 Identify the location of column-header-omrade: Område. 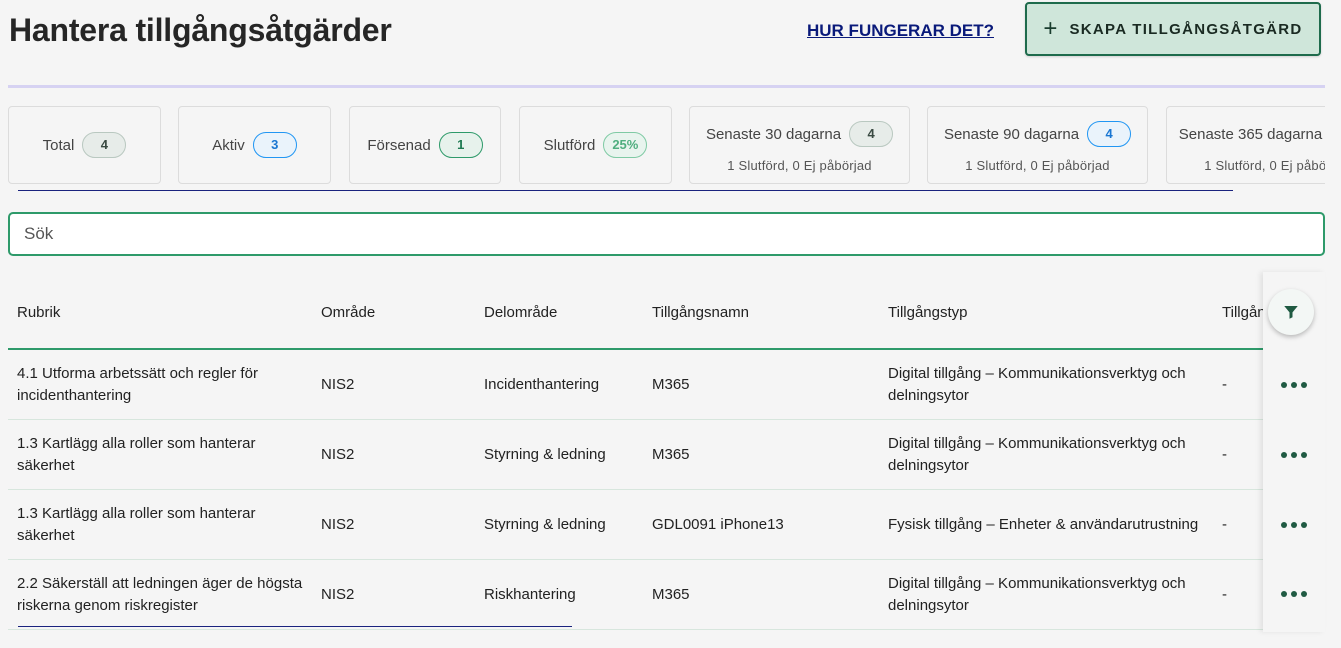
(393, 313).